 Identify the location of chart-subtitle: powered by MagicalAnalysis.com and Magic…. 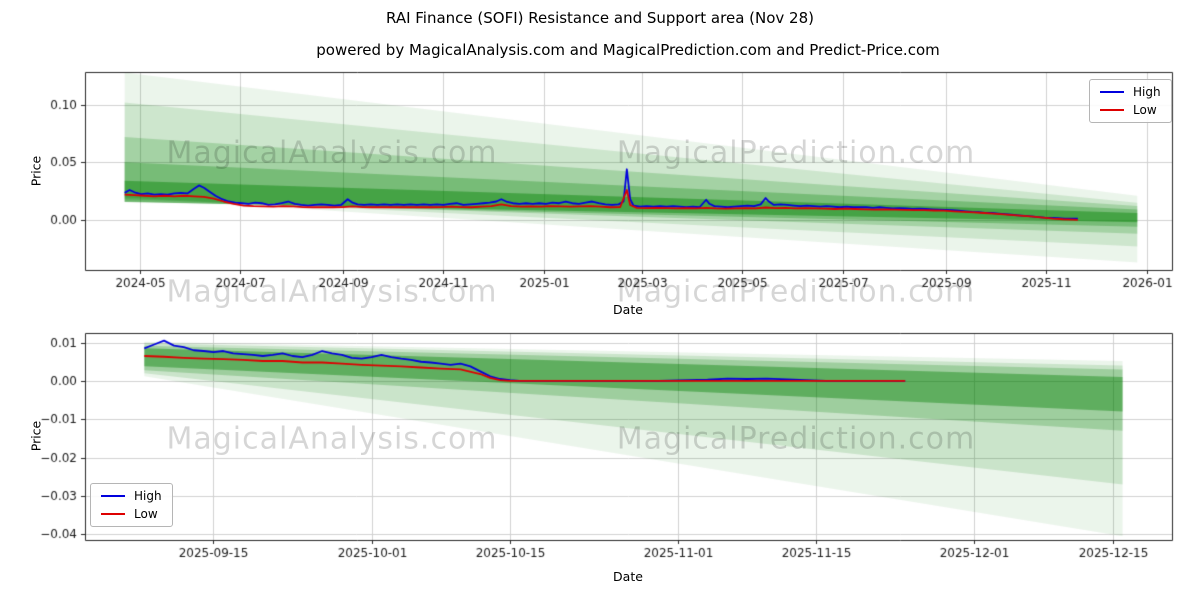
(628, 50).